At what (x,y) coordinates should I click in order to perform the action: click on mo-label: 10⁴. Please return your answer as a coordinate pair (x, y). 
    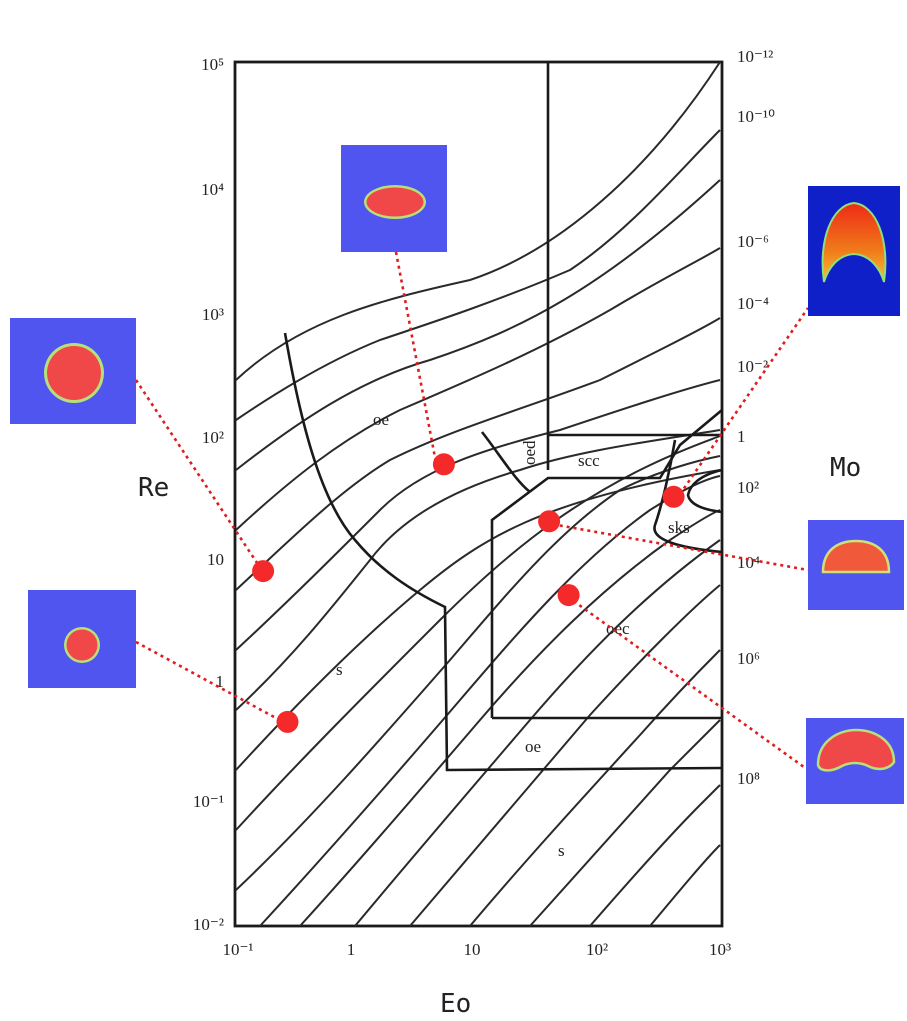
    Looking at the image, I should click on (748, 562).